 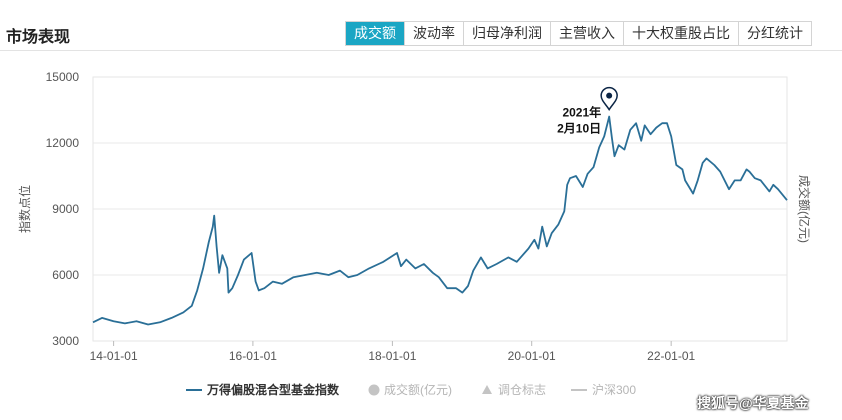 I want to click on section-title: 市场表现, so click(x=38, y=37).